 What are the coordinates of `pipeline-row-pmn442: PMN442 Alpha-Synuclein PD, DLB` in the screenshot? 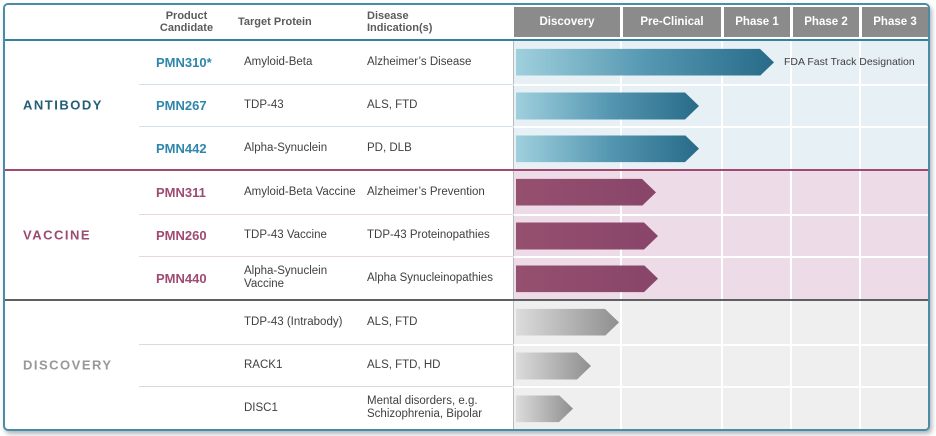 It's located at (466, 148).